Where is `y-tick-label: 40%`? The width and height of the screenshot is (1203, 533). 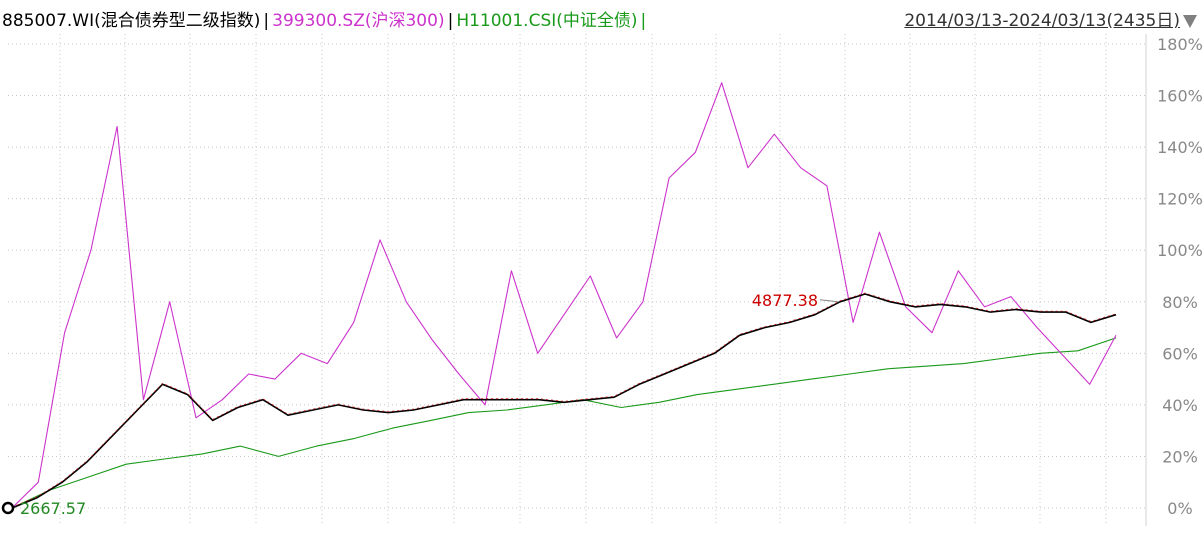 y-tick-label: 40% is located at coordinates (1180, 405).